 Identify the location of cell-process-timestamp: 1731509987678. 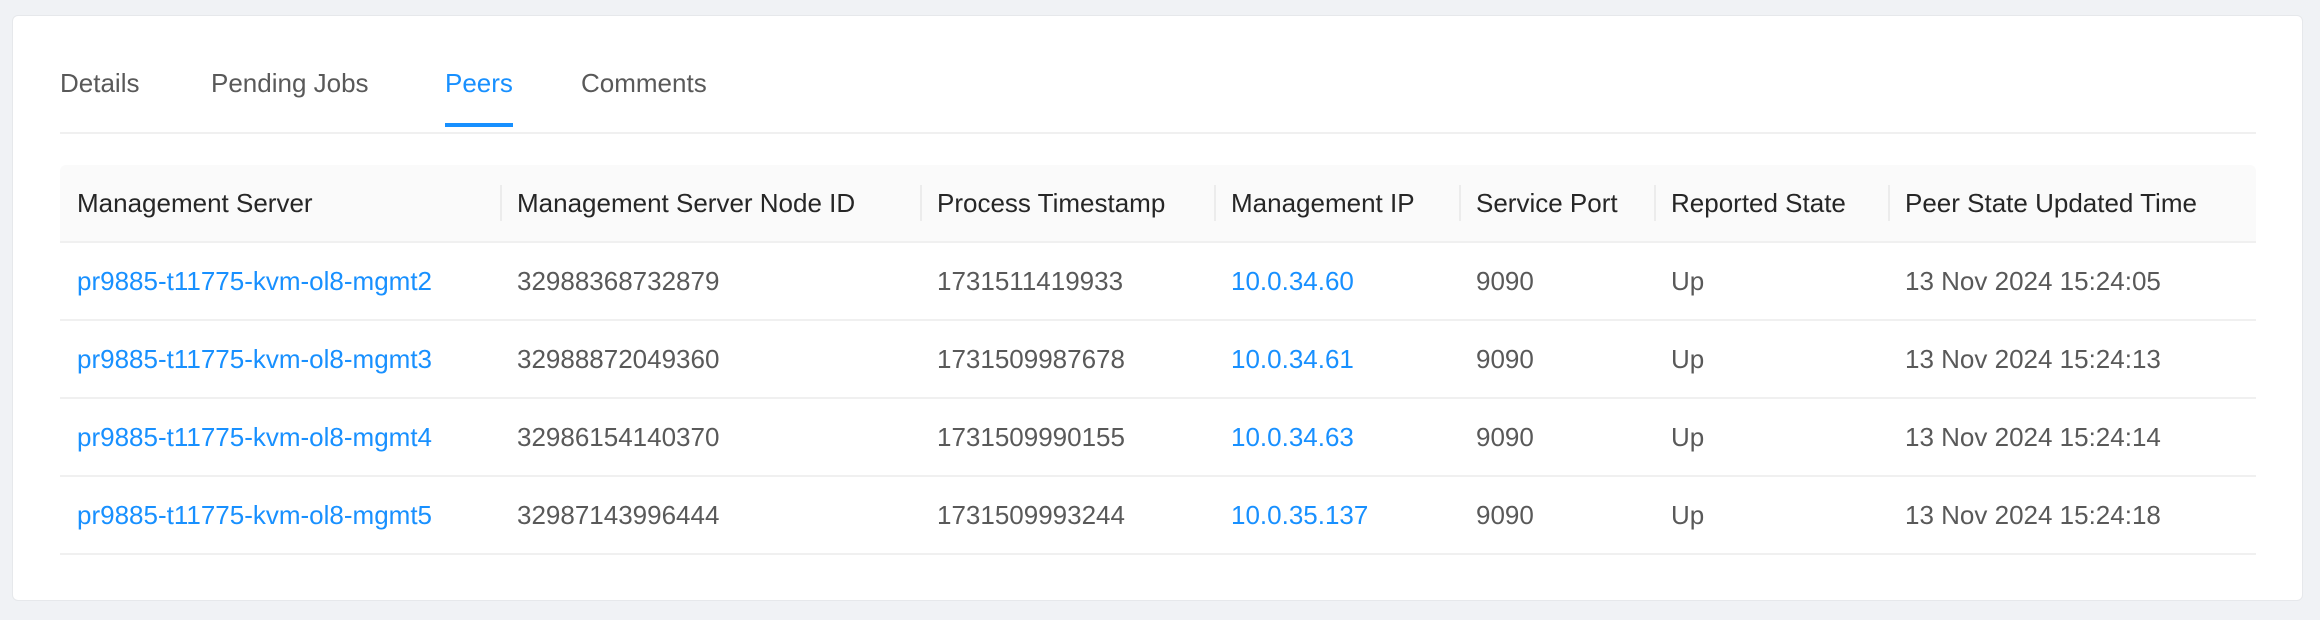
(1067, 359).